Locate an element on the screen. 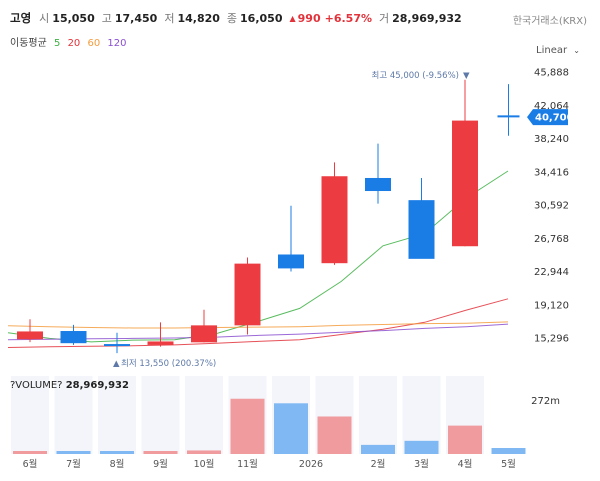 The height and width of the screenshot is (481, 600). price-tick-label: 30,592 is located at coordinates (551, 206).